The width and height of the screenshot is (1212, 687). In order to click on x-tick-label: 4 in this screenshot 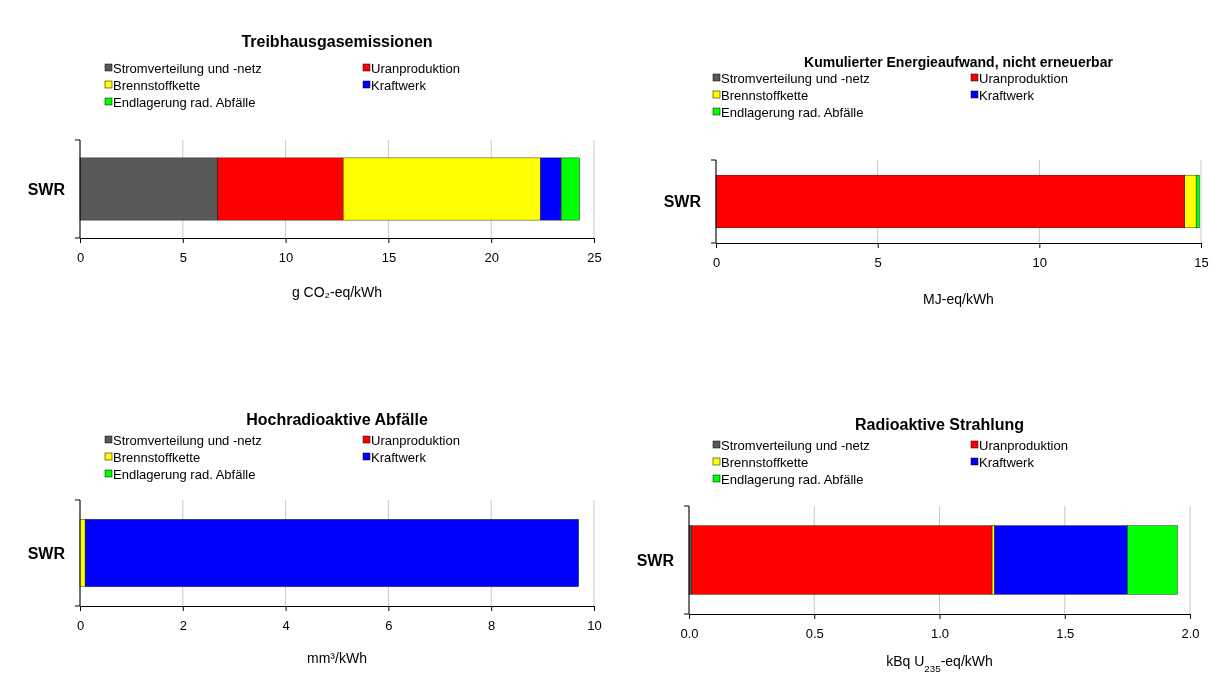, I will do `click(286, 625)`.